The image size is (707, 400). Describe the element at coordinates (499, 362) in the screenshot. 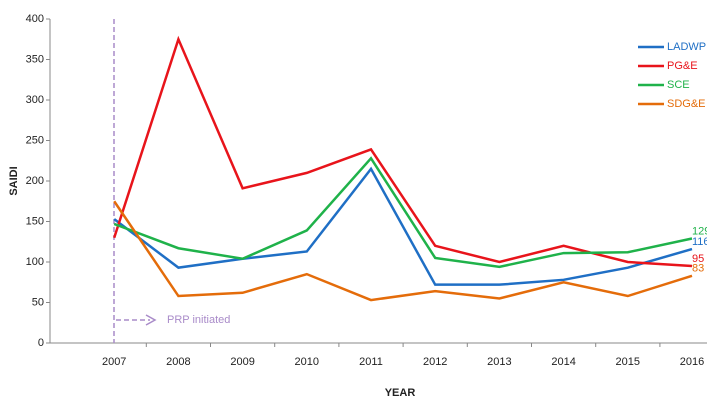

I see `x-tick-label: 2013` at that location.